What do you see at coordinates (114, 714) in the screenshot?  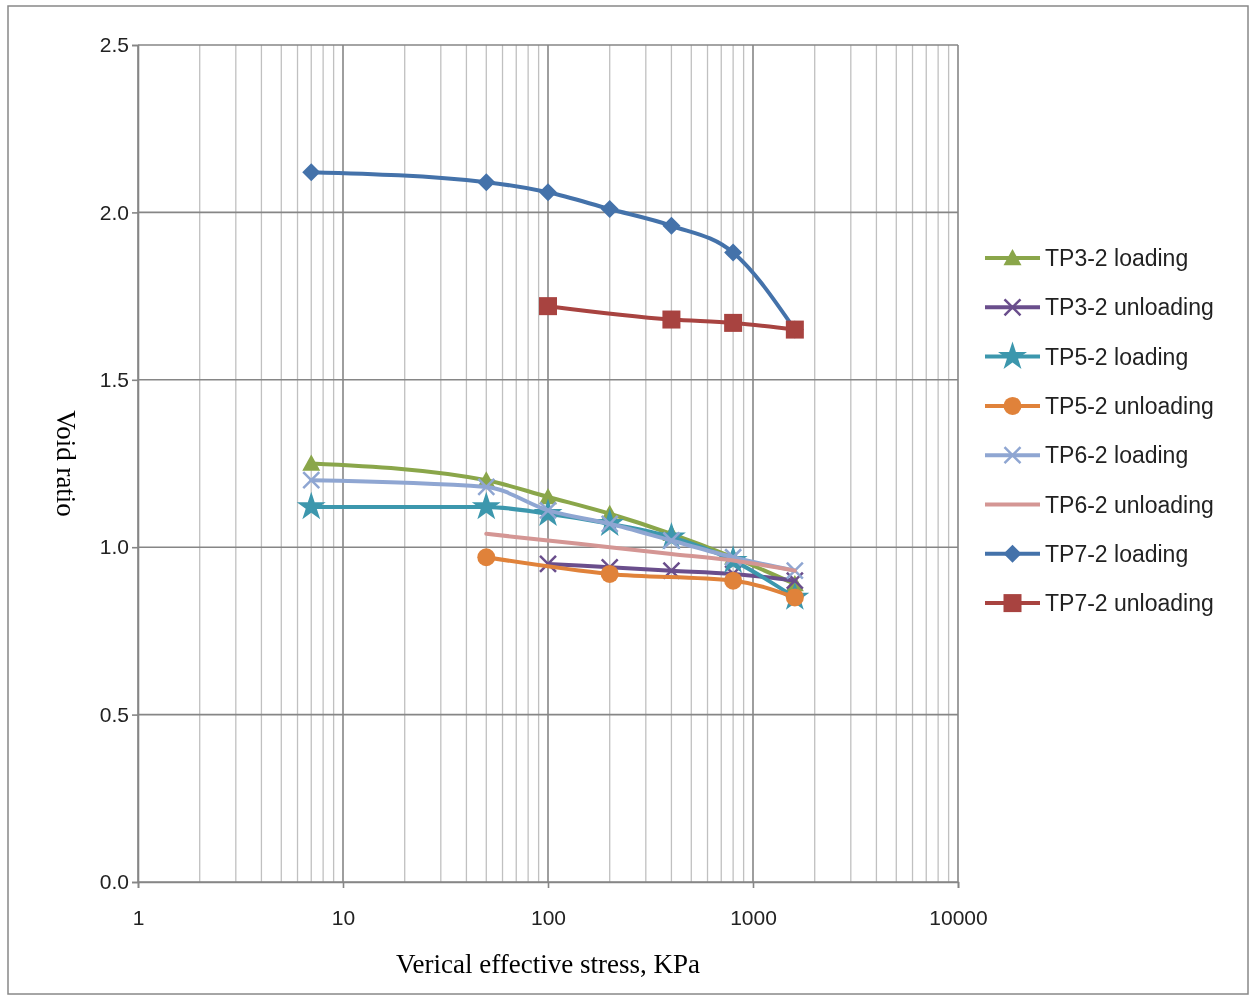 I see `y-tick-label: 0.5` at bounding box center [114, 714].